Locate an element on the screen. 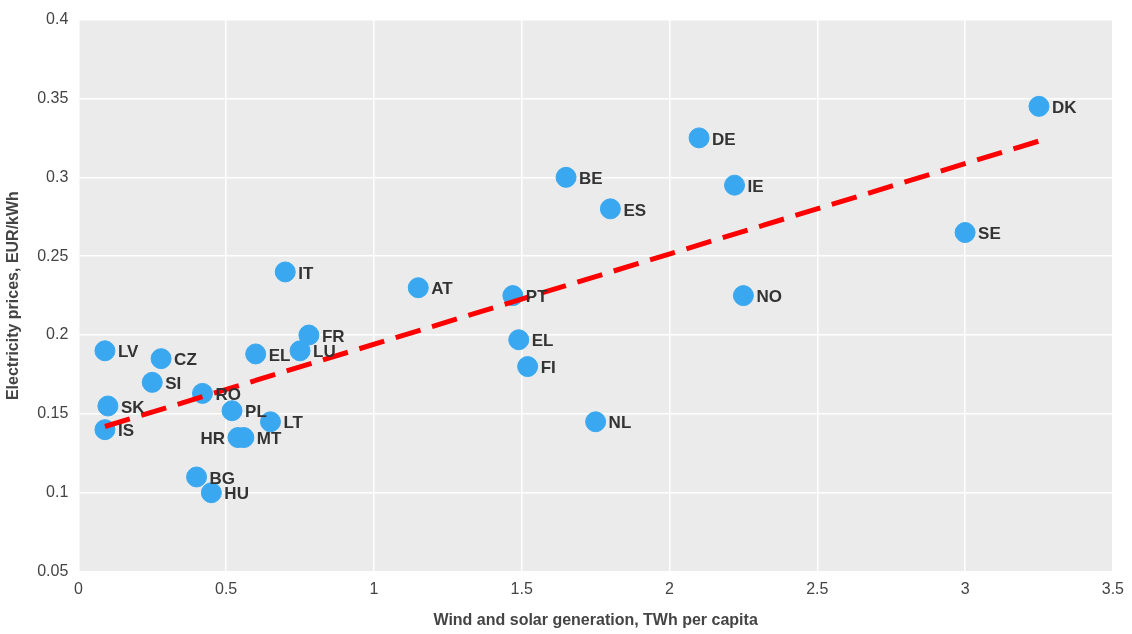  annotation: RO is located at coordinates (228, 395).